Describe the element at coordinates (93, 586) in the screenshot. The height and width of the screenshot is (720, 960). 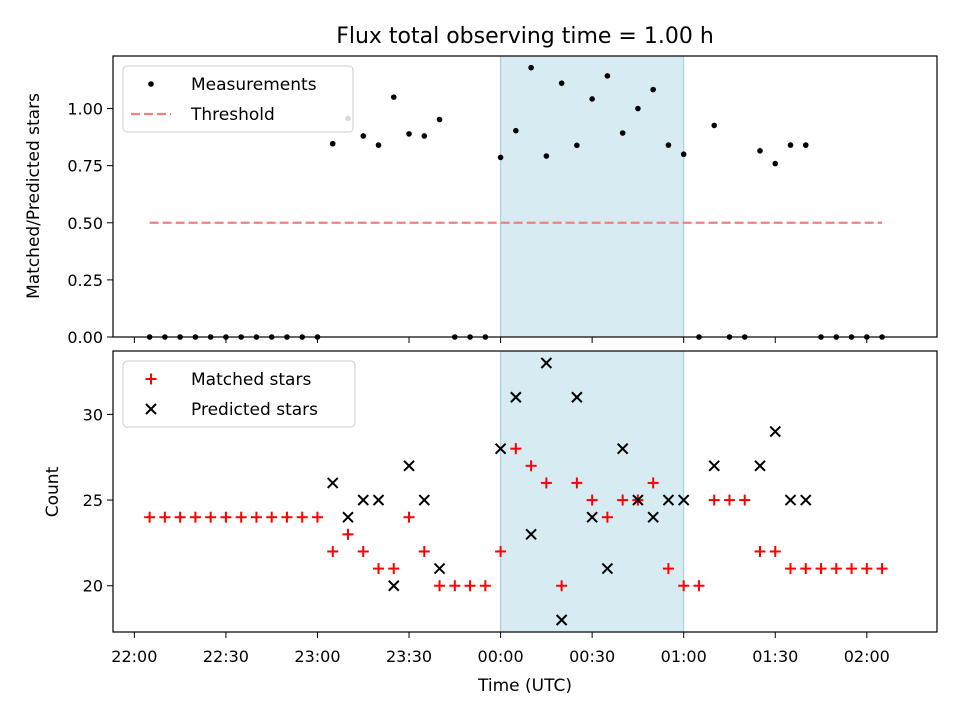
I see `y-tick-label: 20` at that location.